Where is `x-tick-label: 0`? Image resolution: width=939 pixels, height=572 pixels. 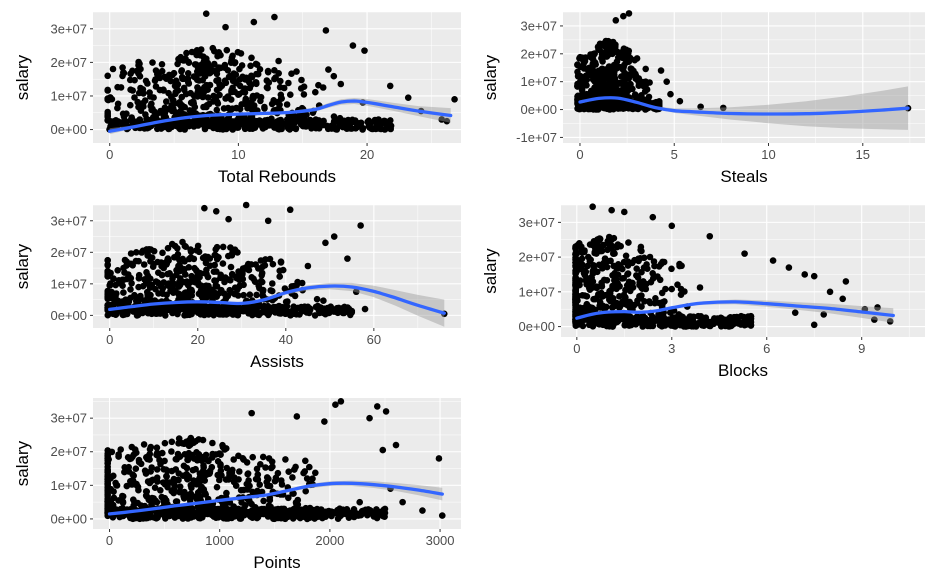 x-tick-label: 0 is located at coordinates (579, 154).